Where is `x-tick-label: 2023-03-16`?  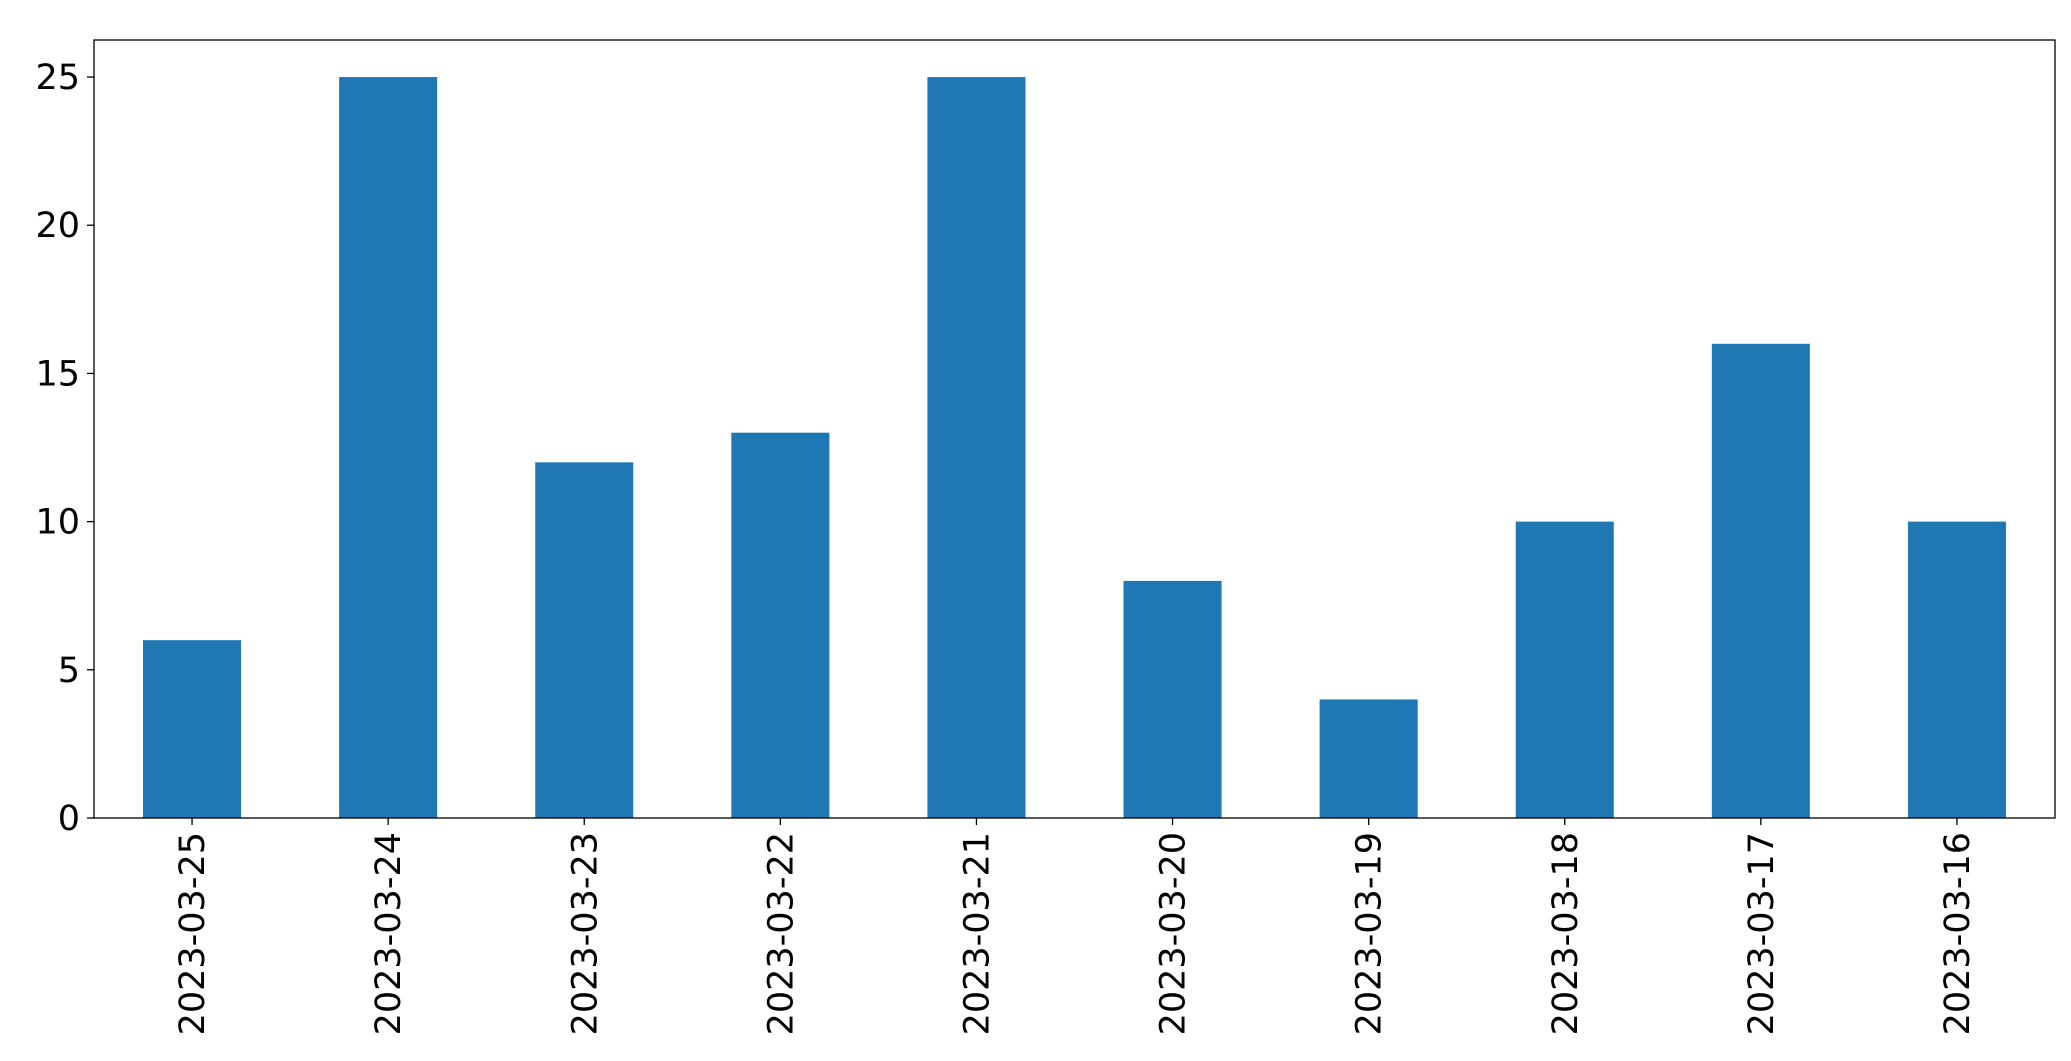
x-tick-label: 2023-03-16 is located at coordinates (1958, 933).